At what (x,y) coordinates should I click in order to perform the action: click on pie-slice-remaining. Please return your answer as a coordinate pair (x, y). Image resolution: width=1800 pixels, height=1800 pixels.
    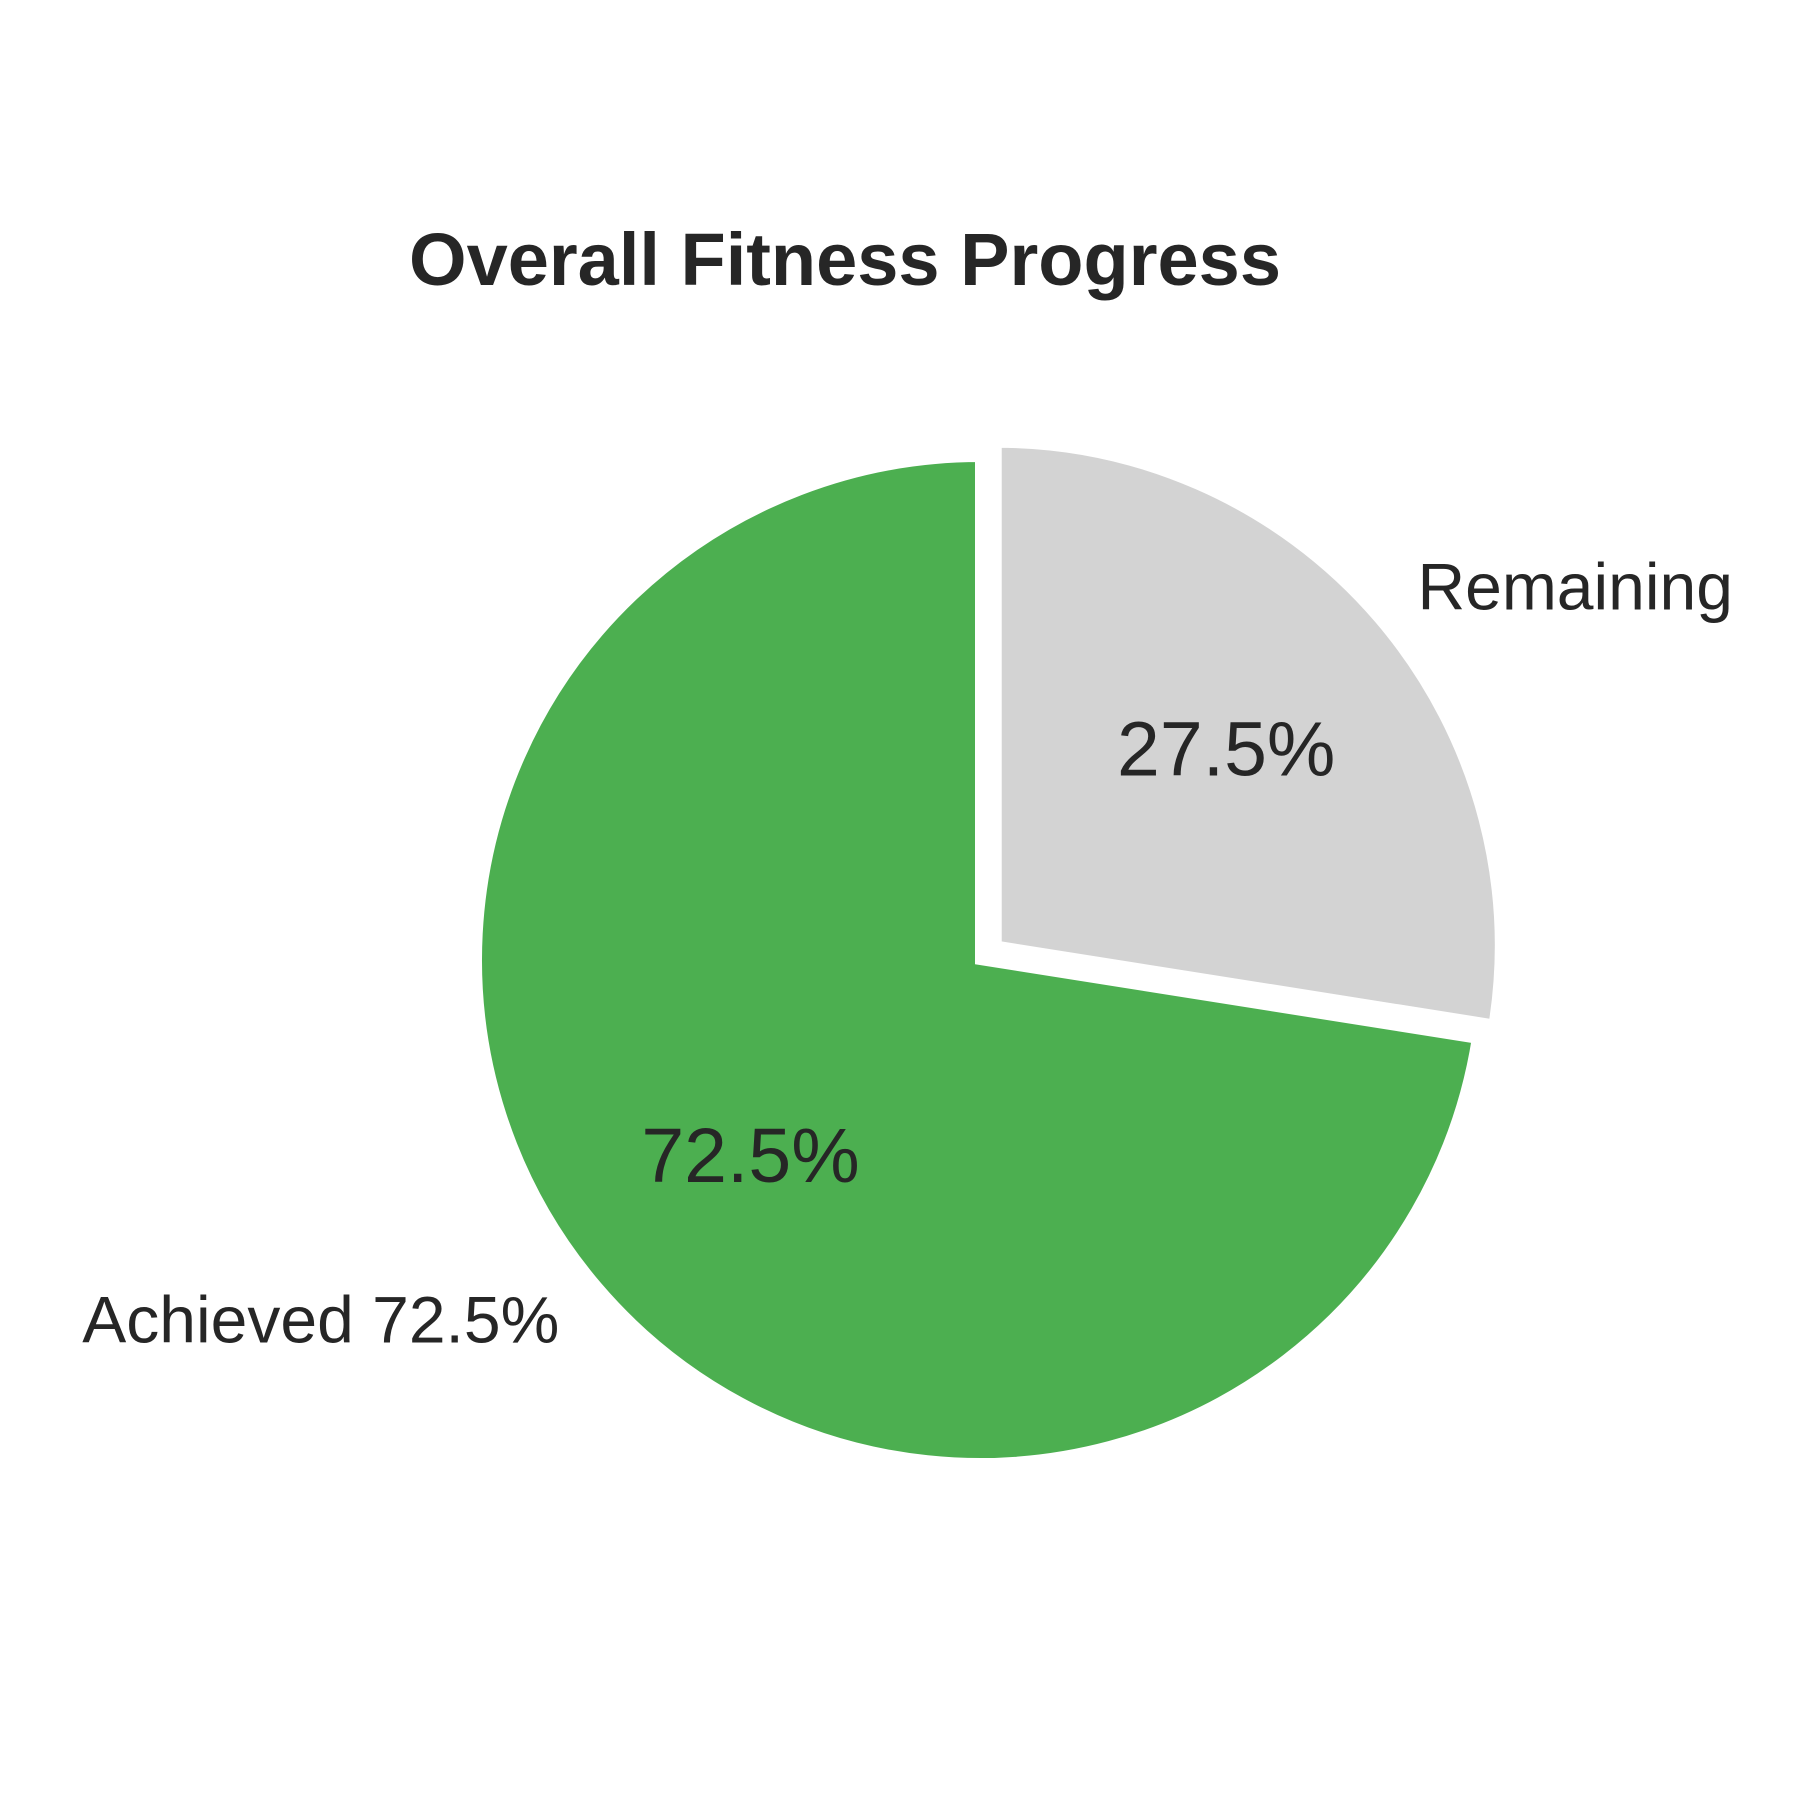
    Looking at the image, I should click on (1248, 734).